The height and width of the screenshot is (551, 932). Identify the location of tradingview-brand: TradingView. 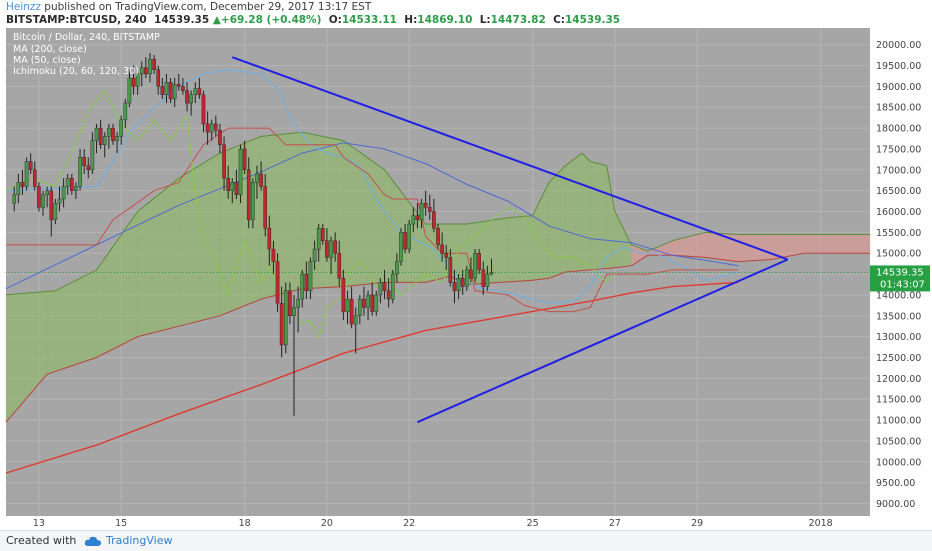
(128, 540).